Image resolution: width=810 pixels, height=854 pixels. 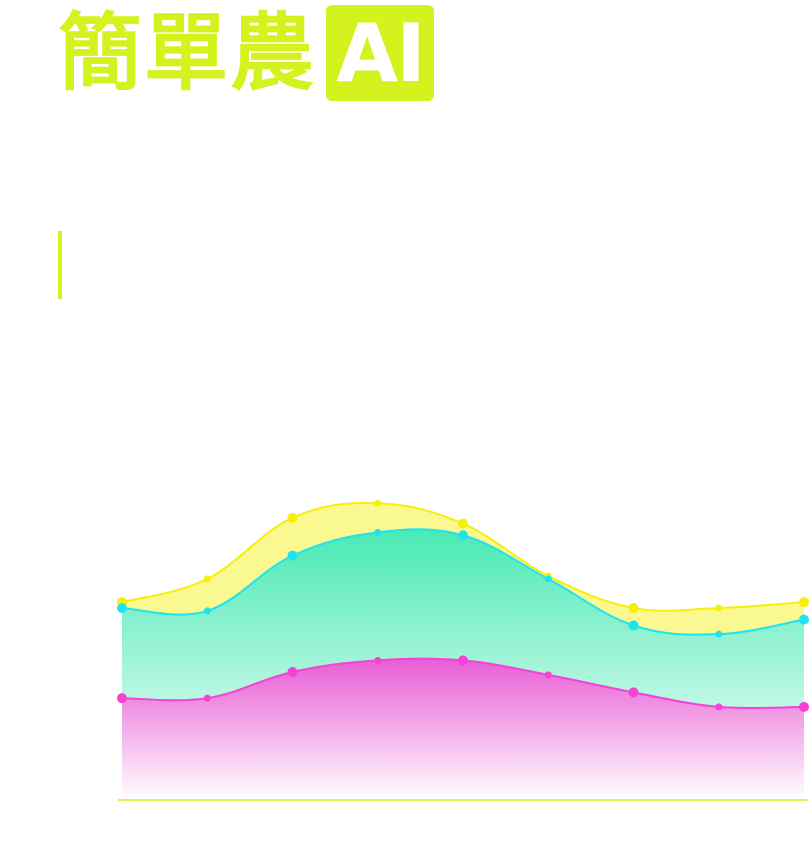 I want to click on brand-logo: 簡單農 AI, so click(x=246, y=54).